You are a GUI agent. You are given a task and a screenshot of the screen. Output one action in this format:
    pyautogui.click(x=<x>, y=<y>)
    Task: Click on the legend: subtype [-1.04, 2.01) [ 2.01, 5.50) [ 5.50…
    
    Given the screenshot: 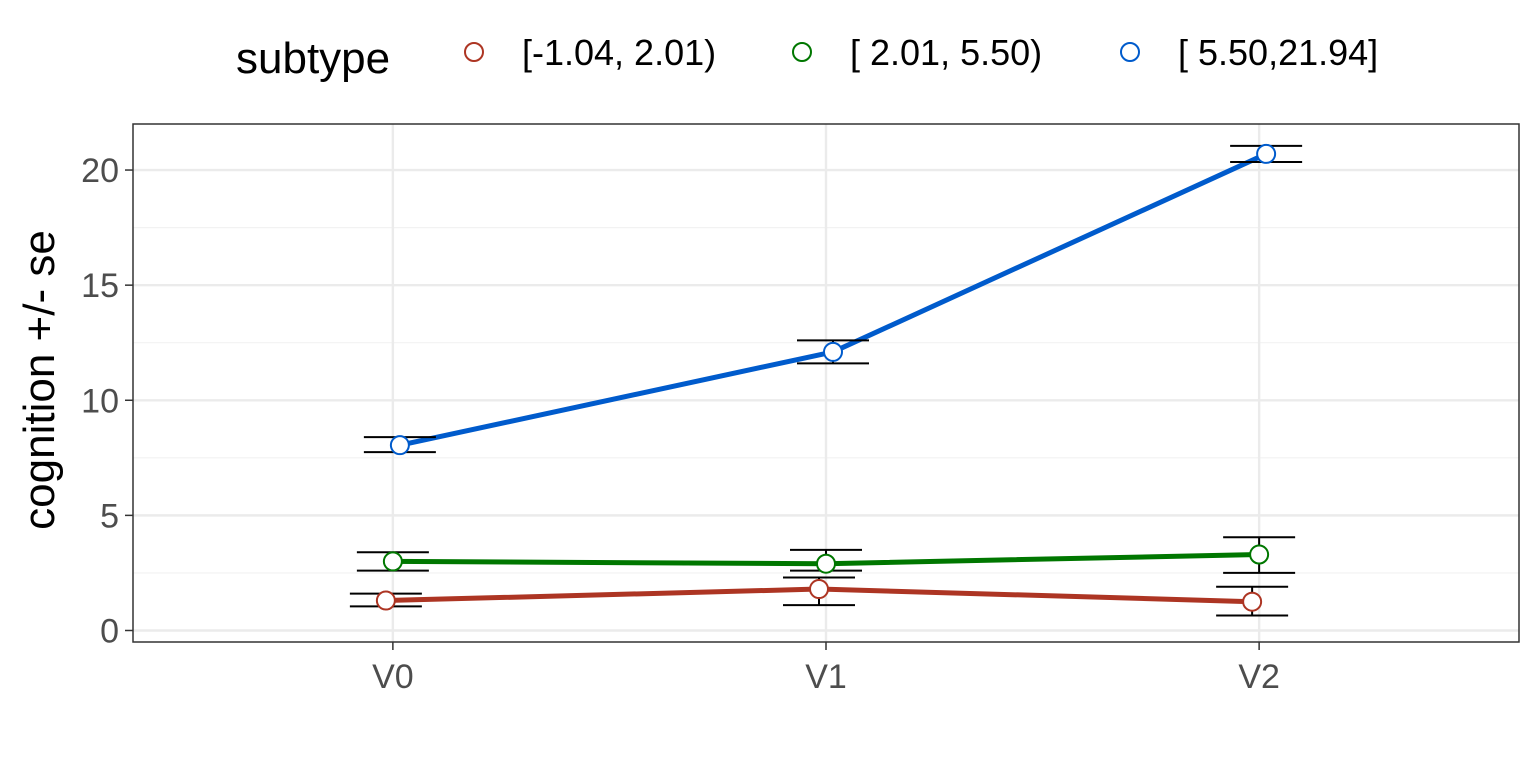 What is the action you would take?
    pyautogui.click(x=807, y=57)
    